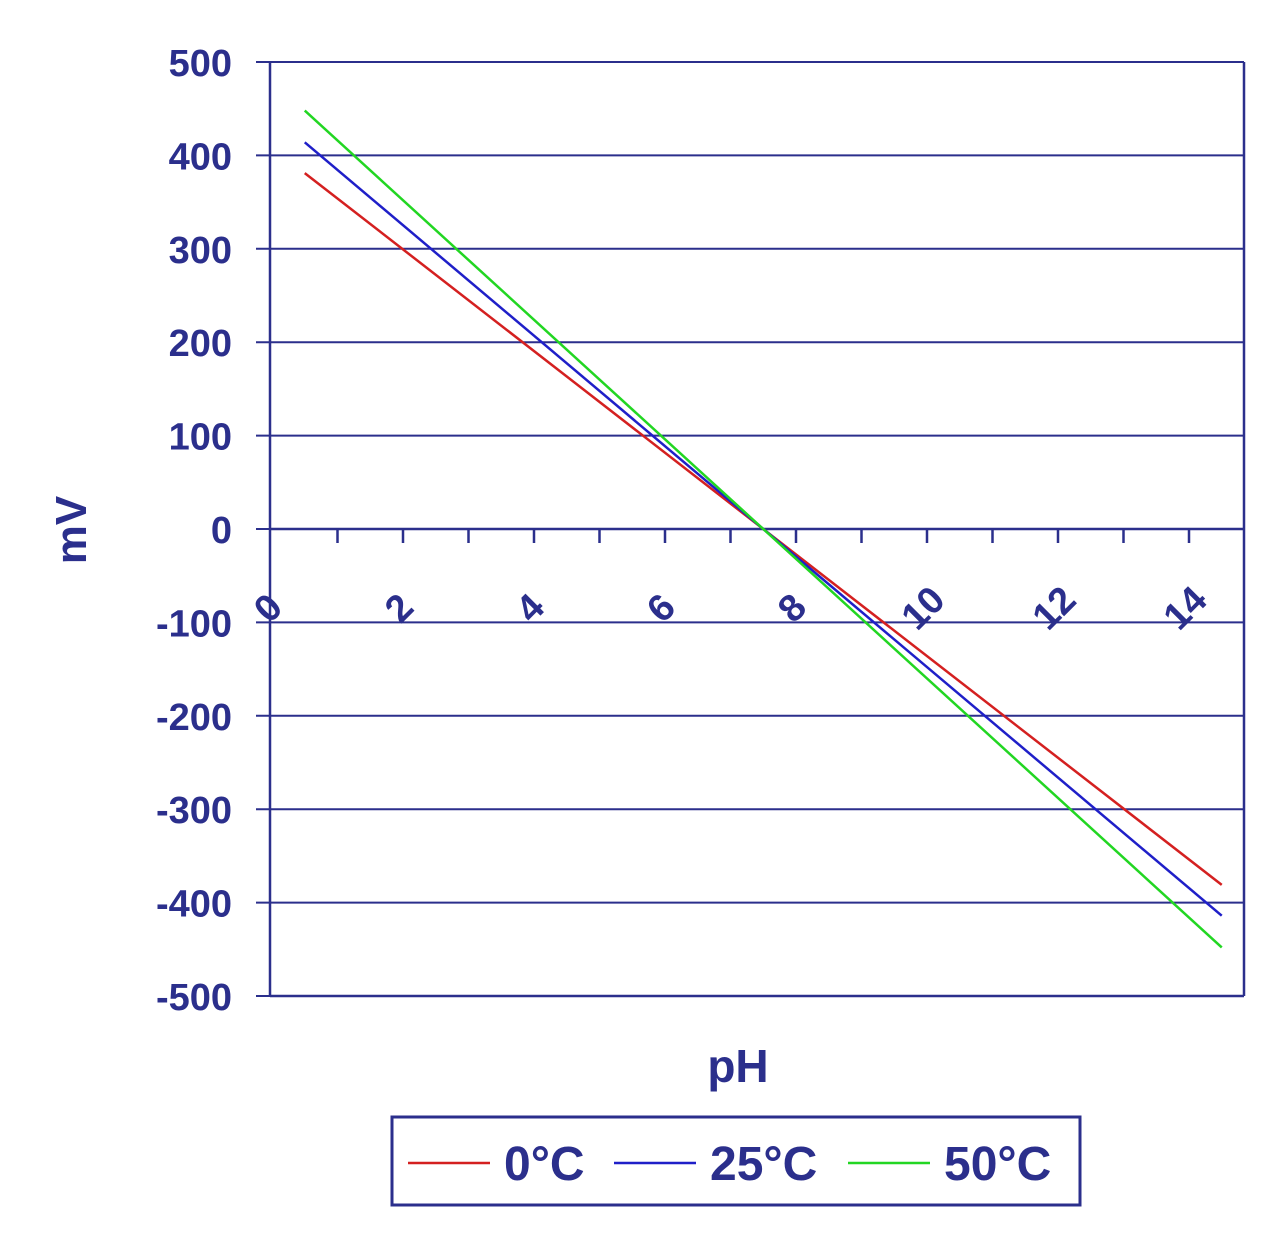 This screenshot has width=1280, height=1249. Describe the element at coordinates (71, 529) in the screenshot. I see `y-axis-label: mV` at that location.